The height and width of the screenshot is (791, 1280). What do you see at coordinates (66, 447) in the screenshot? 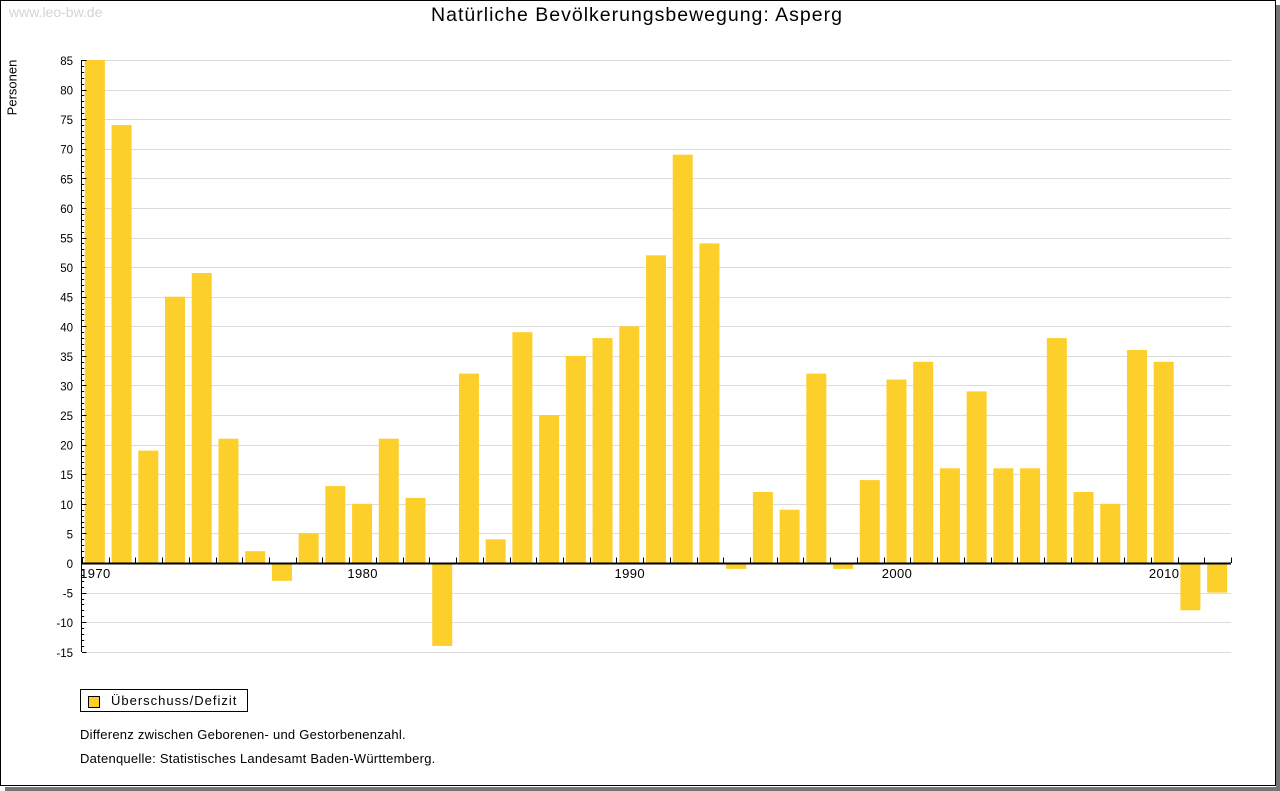
I see `svg-text: 20` at bounding box center [66, 447].